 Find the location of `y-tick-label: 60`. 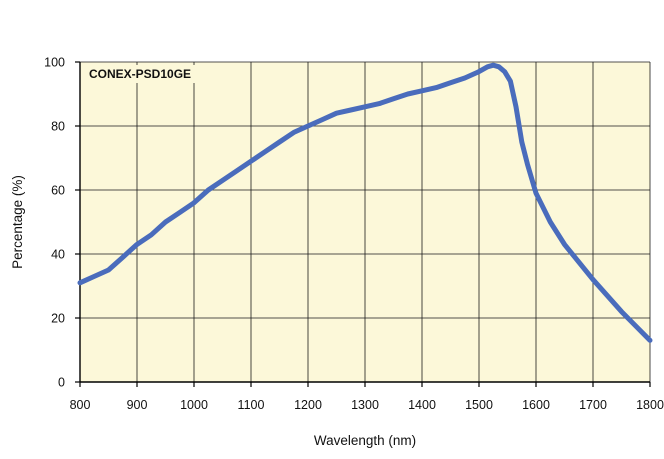

y-tick-label: 60 is located at coordinates (58, 191).